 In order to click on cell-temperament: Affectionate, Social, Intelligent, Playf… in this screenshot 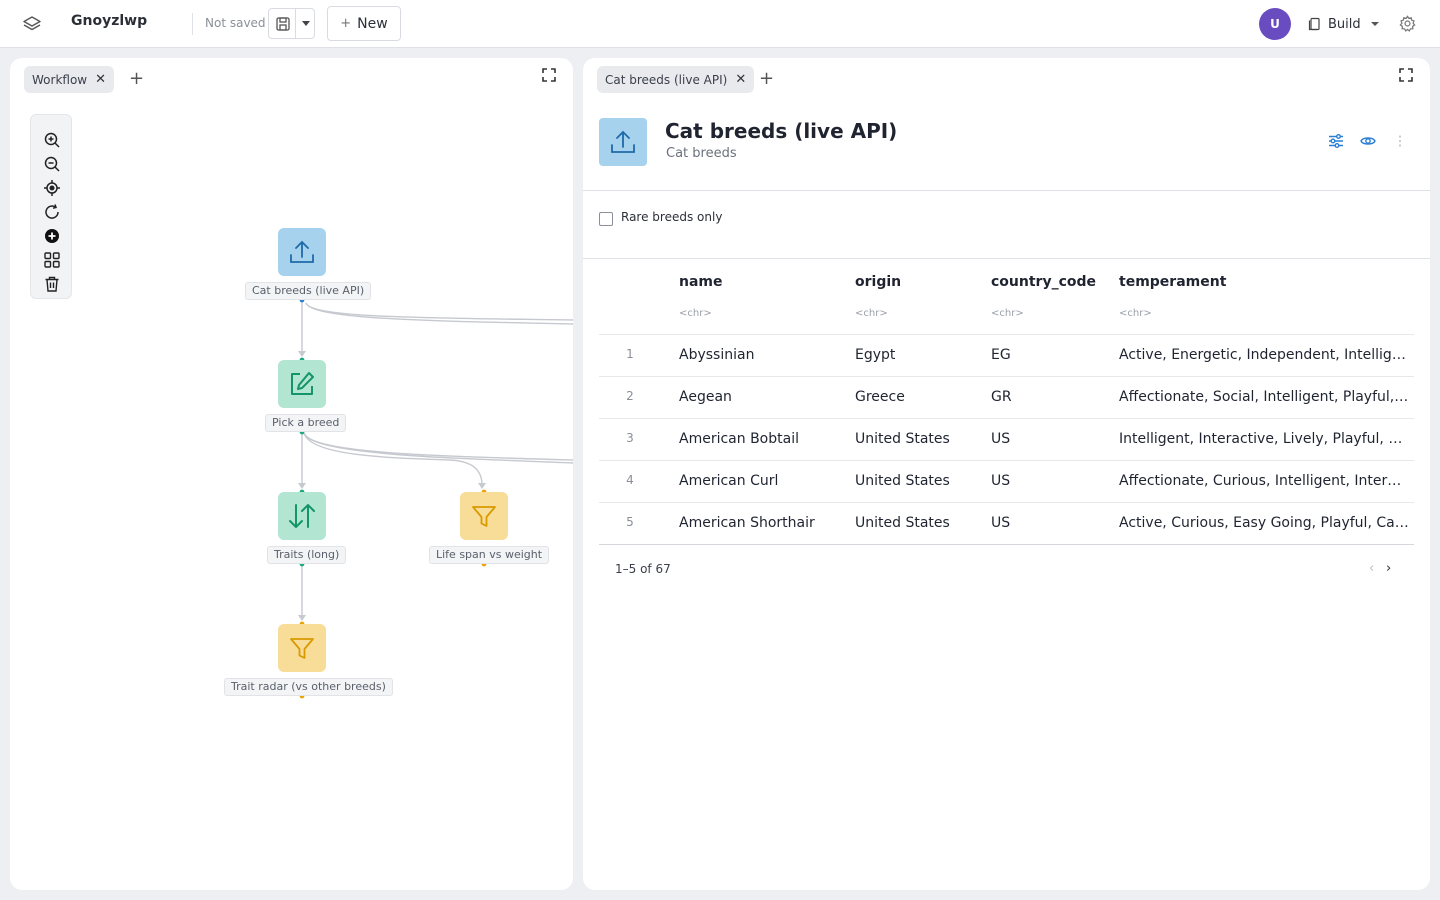, I will do `click(1264, 397)`.